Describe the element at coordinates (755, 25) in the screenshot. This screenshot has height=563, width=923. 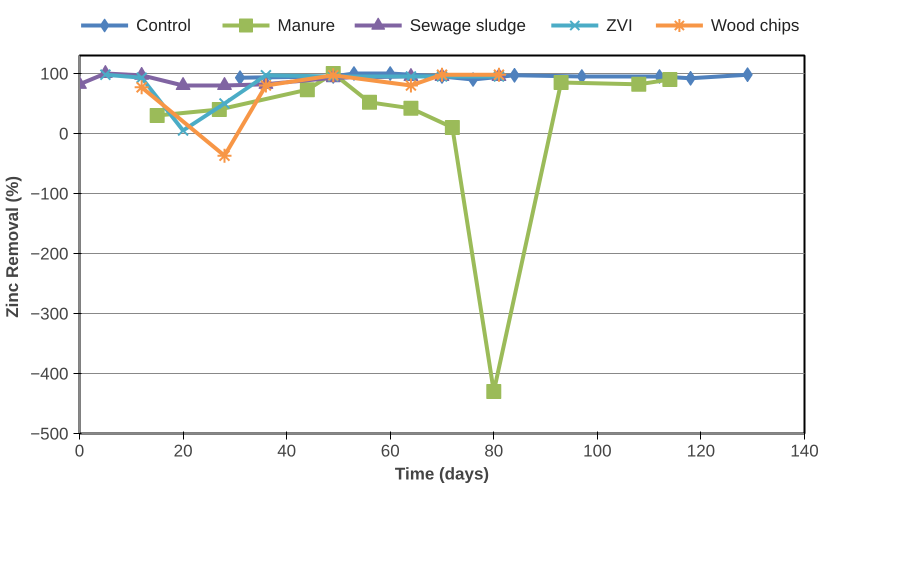
I see `legend-label: Wood chips` at that location.